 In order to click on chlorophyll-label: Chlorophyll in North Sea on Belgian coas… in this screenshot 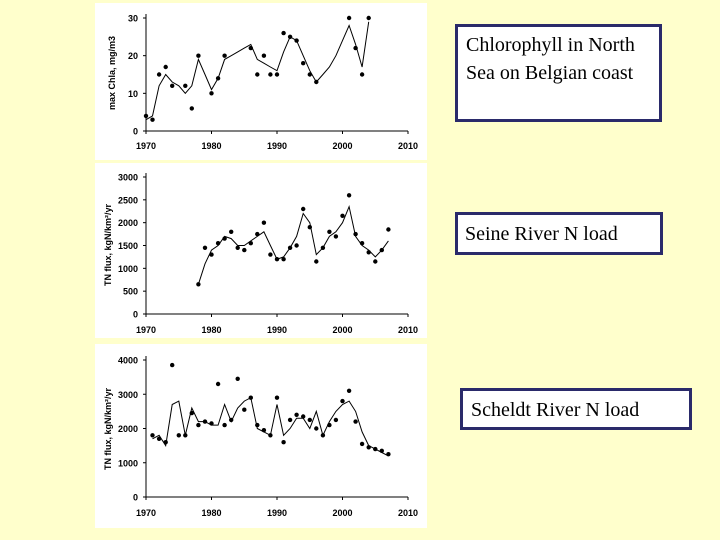, I will do `click(550, 59)`.